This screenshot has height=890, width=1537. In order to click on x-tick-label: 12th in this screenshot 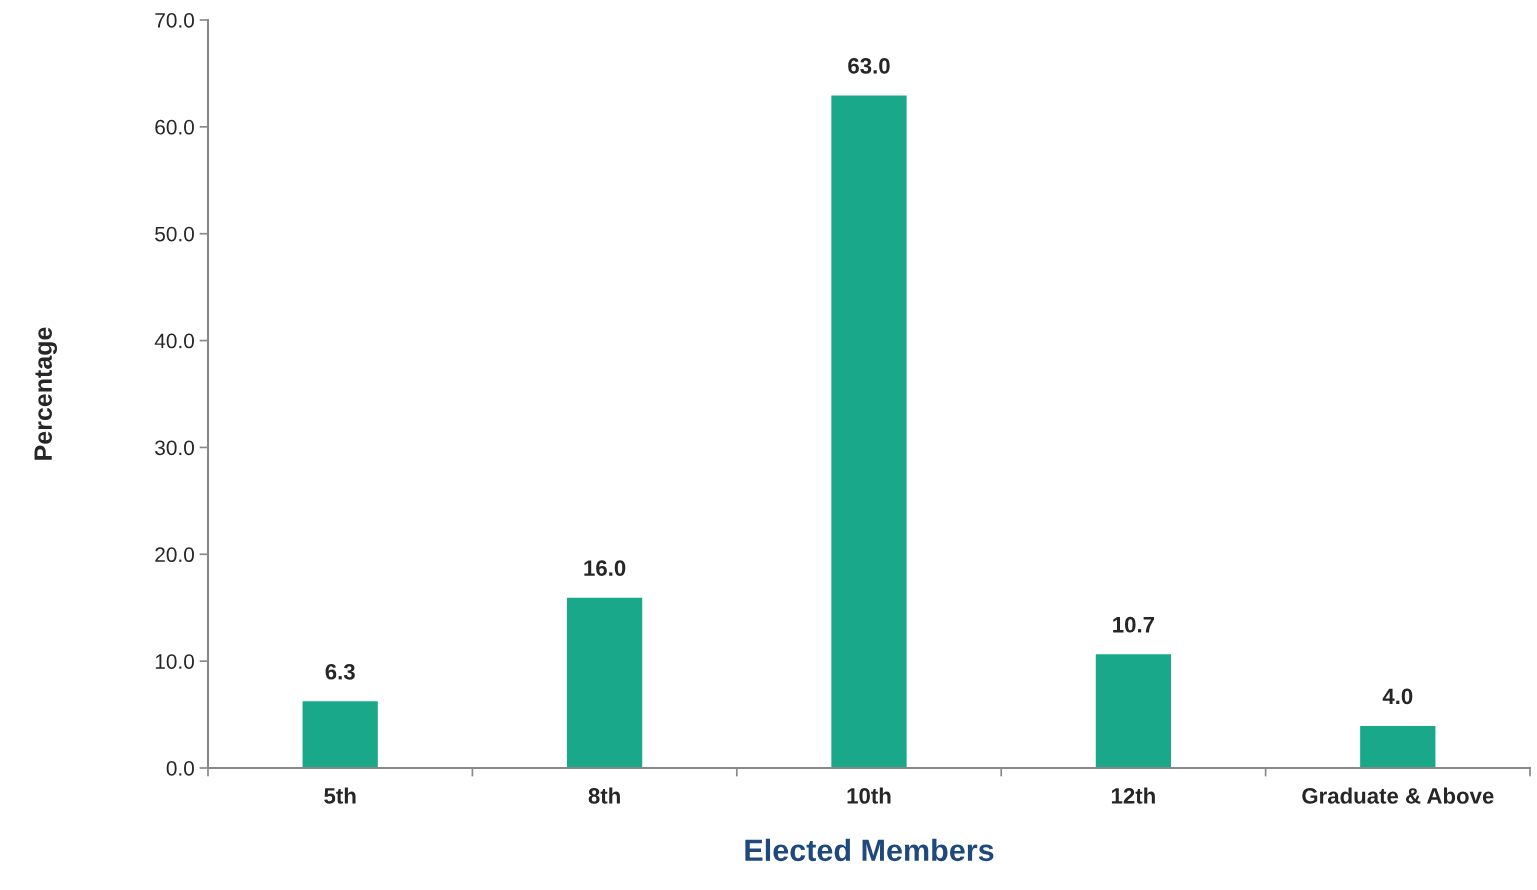, I will do `click(1133, 795)`.